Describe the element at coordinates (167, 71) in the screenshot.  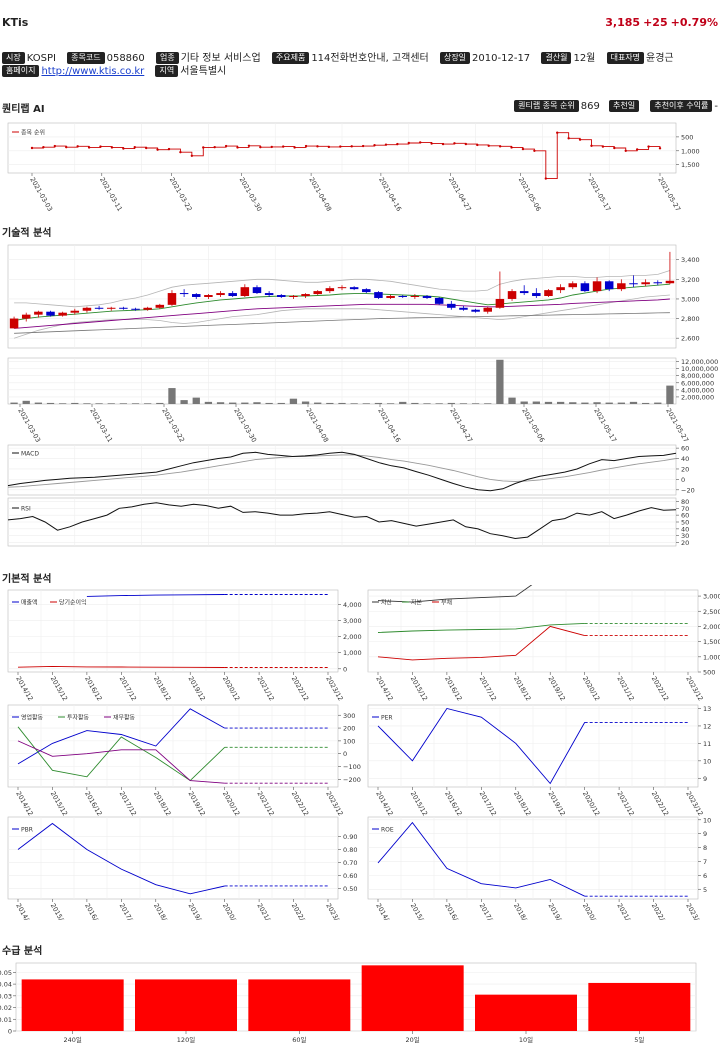
I see `region-tag: 지역` at that location.